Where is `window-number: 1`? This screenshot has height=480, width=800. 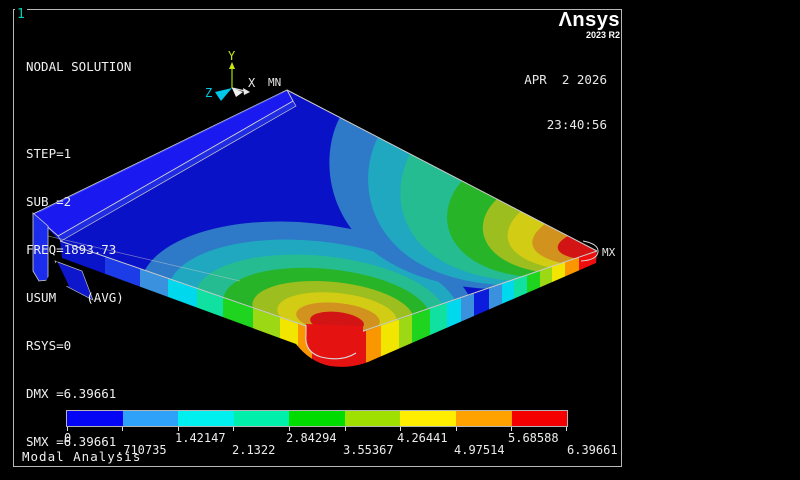
window-number: 1 is located at coordinates (21, 14).